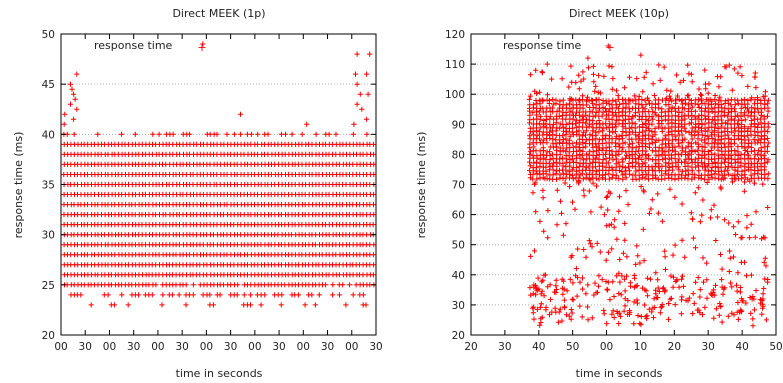  What do you see at coordinates (504, 347) in the screenshot?
I see `x-tick-label: 30` at bounding box center [504, 347].